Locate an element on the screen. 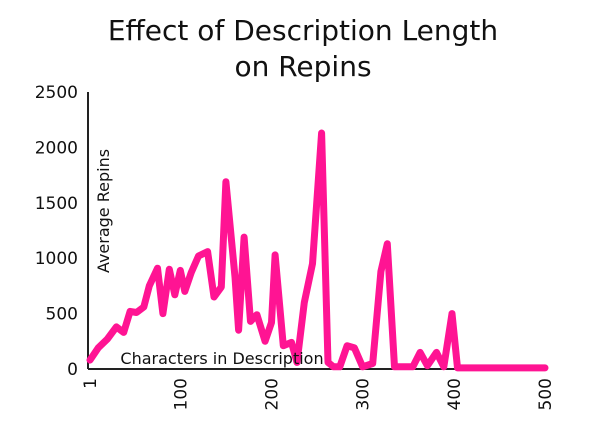  x-axis-label: Characters in Description is located at coordinates (221, 358).